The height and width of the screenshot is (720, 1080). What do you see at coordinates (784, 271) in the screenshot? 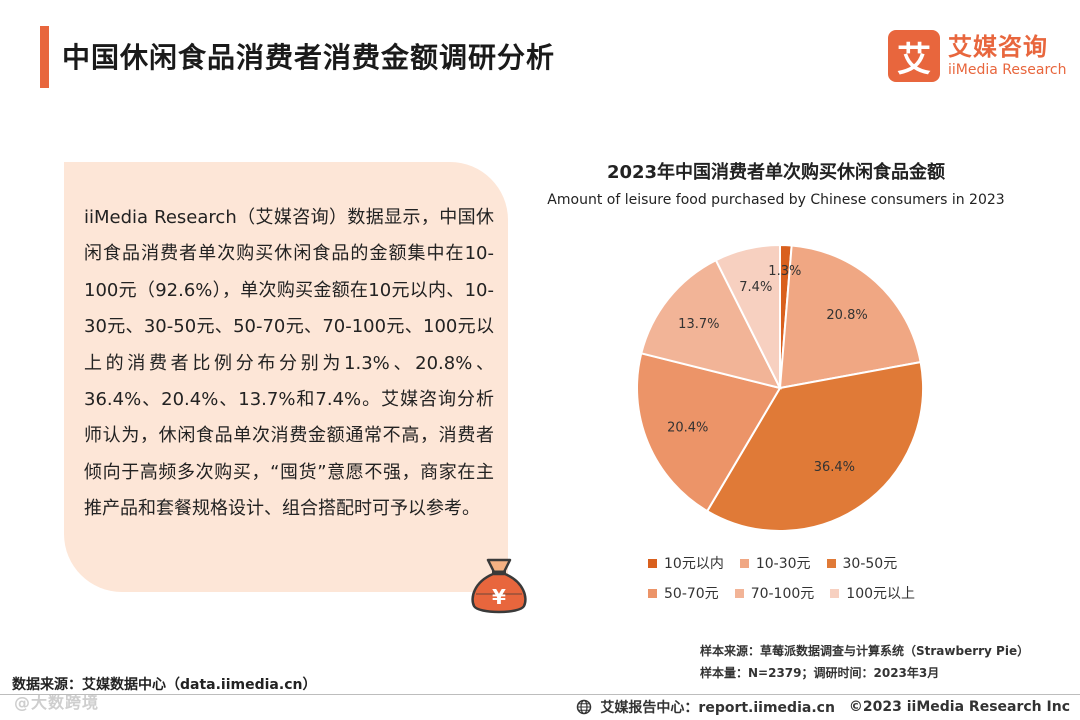
I see `slice-label-0: 1.3%` at bounding box center [784, 271].